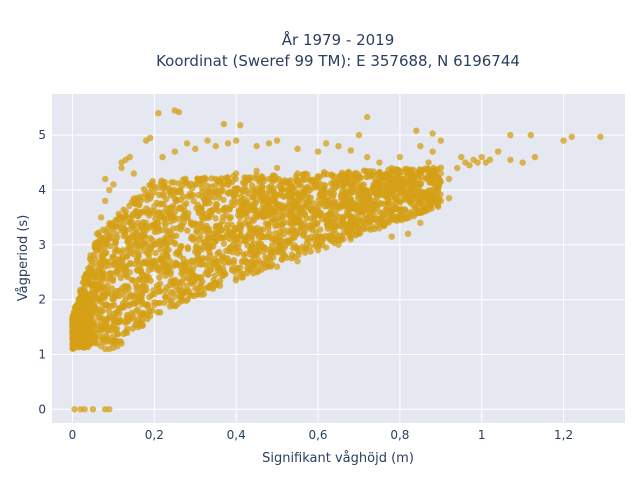 This screenshot has width=640, height=484. What do you see at coordinates (23, 258) in the screenshot?
I see `y-axis-title: Vågperiod (s)` at bounding box center [23, 258].